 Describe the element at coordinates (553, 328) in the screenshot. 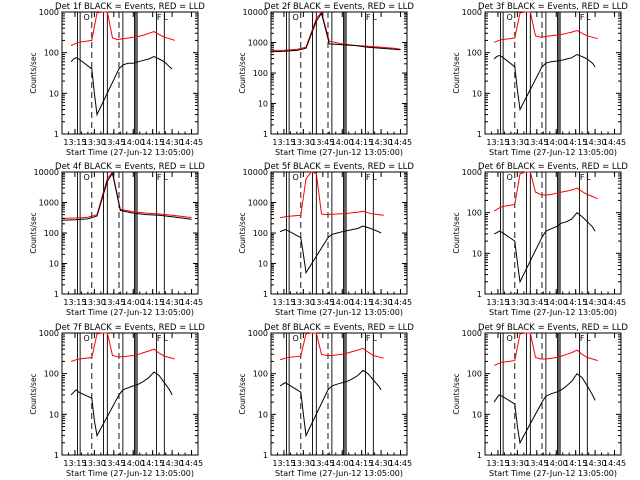

I see `chart-title: Det 9f BLACK = Events, RED = LLD` at that location.